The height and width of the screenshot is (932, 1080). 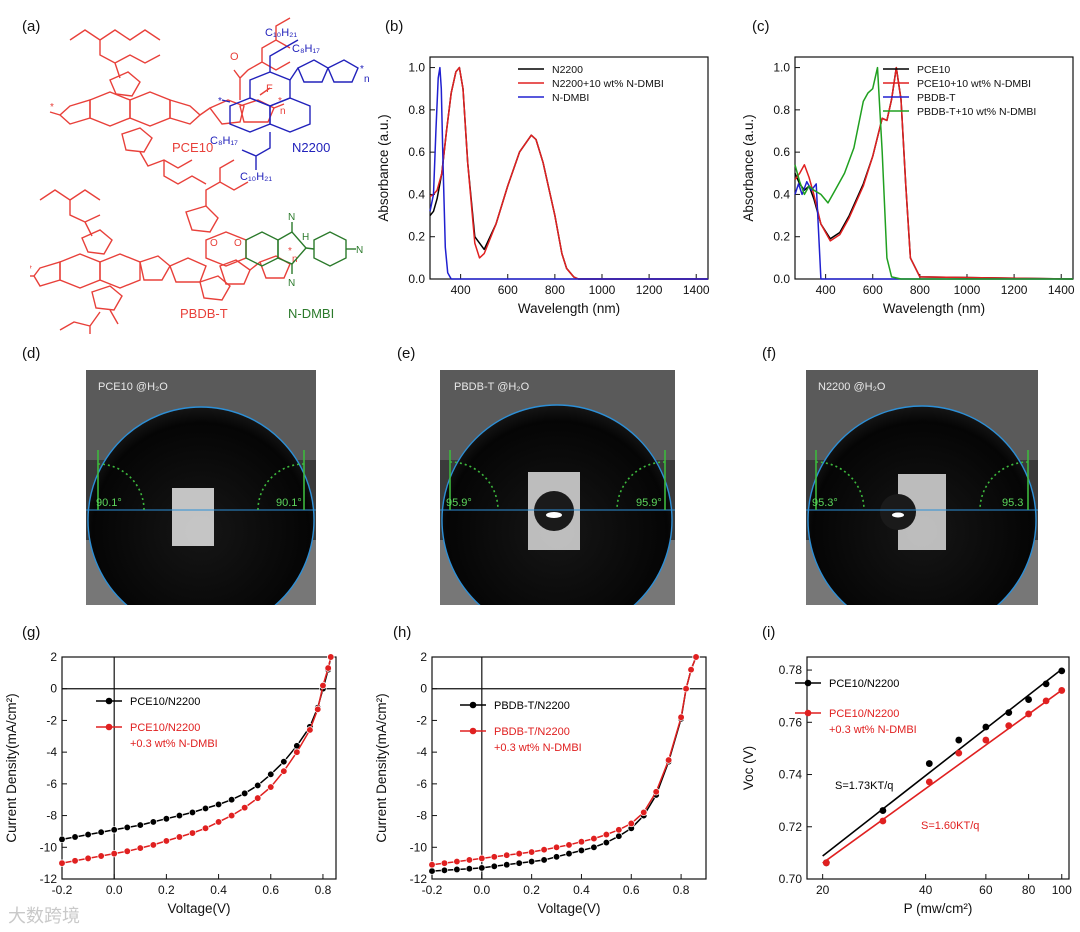 What do you see at coordinates (781, 152) in the screenshot?
I see `chart-c-ytick-label-3: 0.6` at bounding box center [781, 152].